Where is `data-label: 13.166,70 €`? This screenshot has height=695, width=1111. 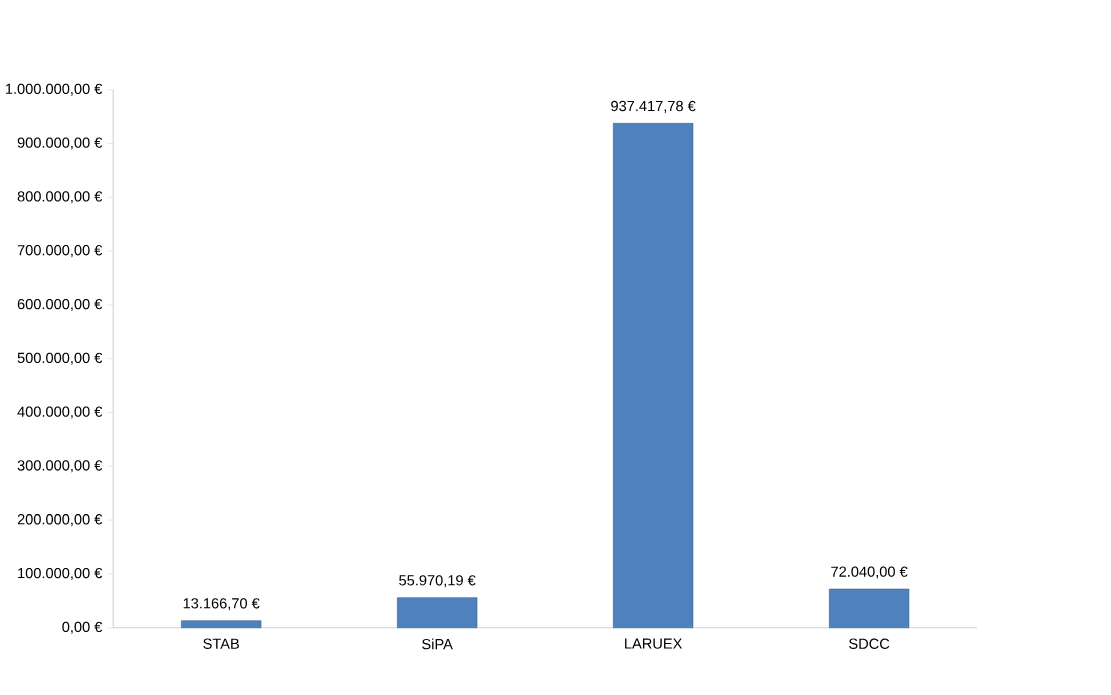
data-label: 13.166,70 € is located at coordinates (221, 604).